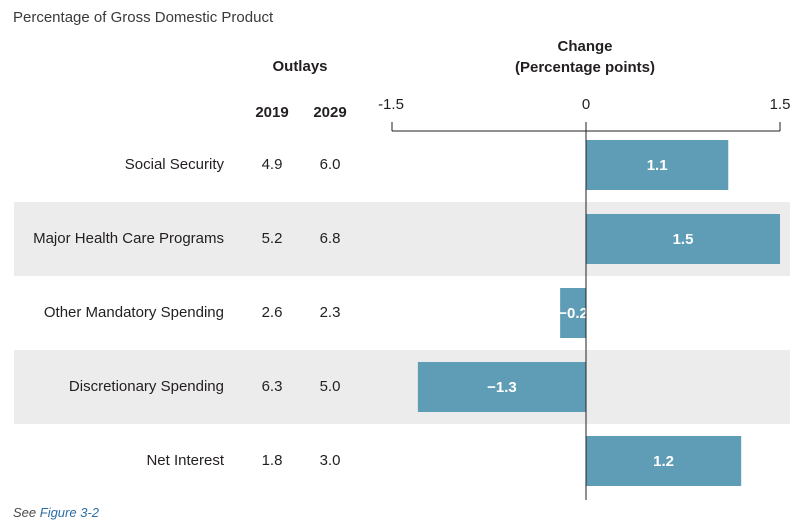 This screenshot has height=526, width=800. I want to click on row-label: Major Health Care Programs, so click(128, 238).